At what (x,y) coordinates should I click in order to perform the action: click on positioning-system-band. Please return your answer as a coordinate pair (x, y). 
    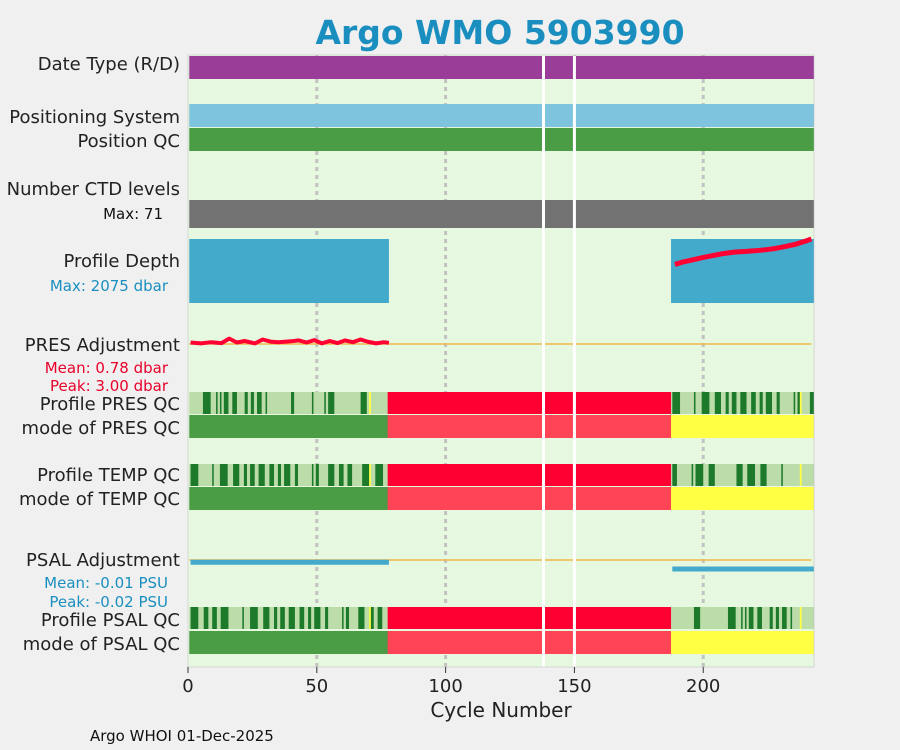
    Looking at the image, I should click on (501, 115).